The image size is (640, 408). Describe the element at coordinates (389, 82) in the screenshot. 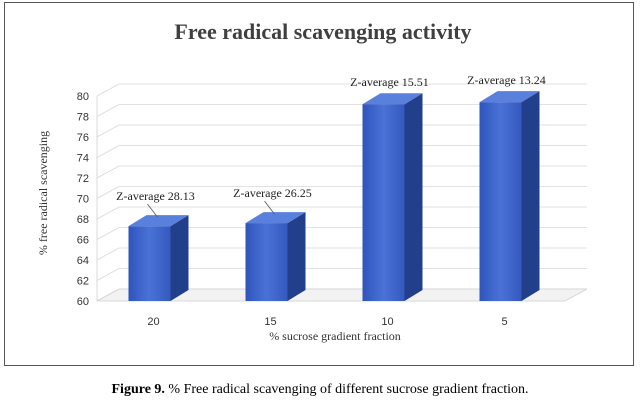

I see `data-annotation: Z-average 15.51` at that location.